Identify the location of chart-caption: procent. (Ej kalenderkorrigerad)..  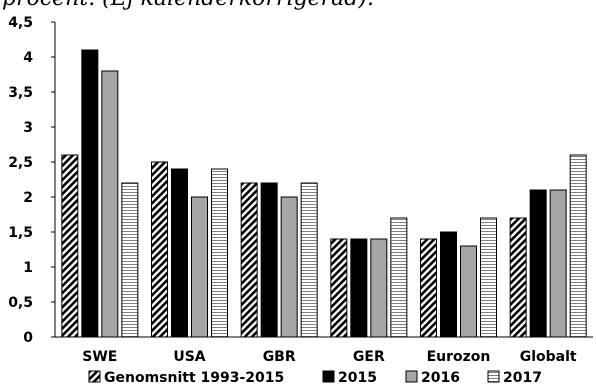
(297, 5).